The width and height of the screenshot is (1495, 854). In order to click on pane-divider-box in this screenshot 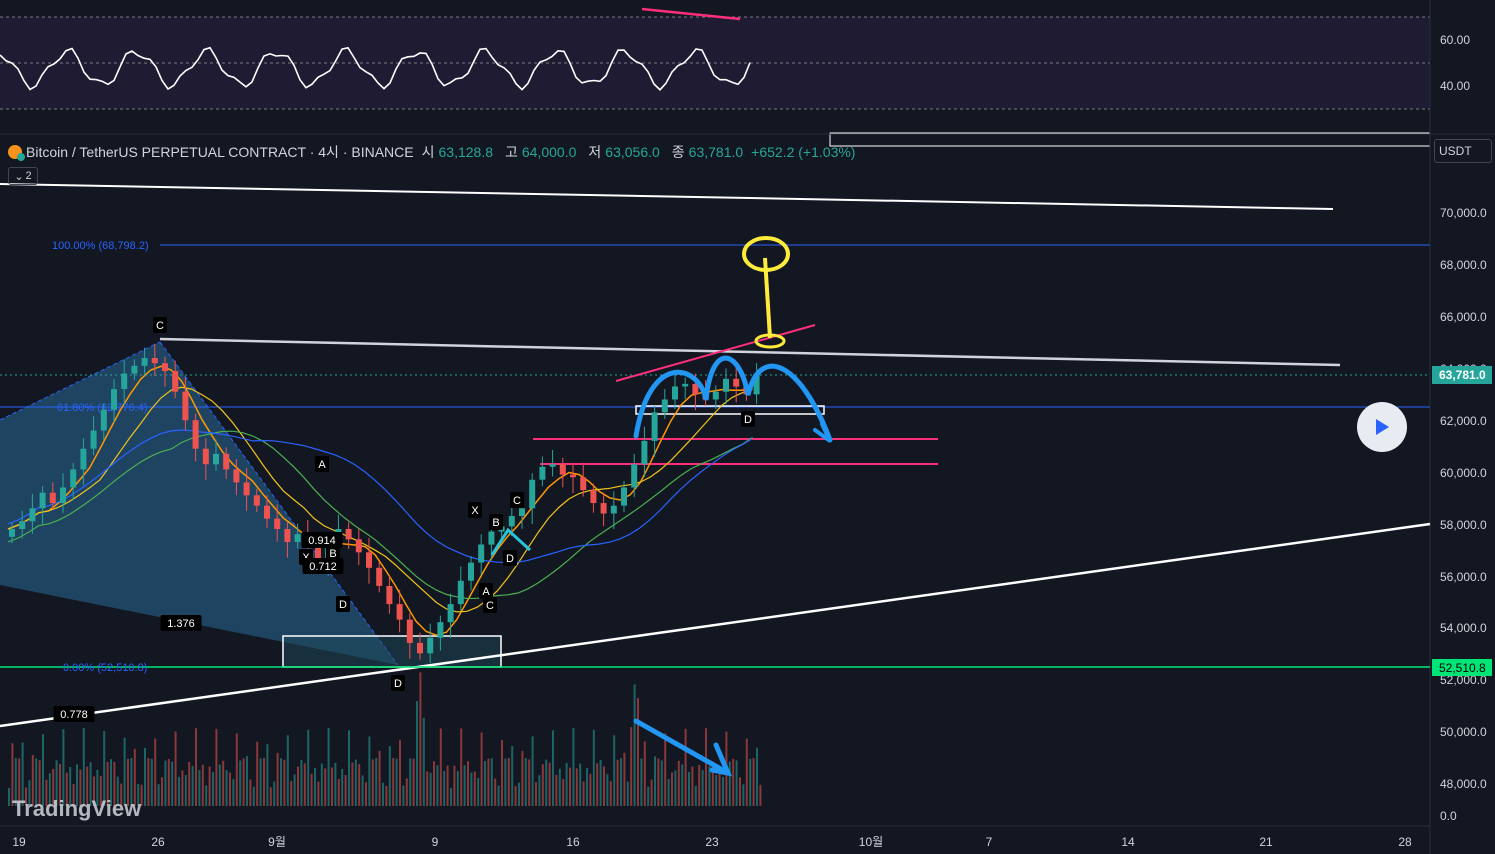, I will do `click(1130, 139)`.